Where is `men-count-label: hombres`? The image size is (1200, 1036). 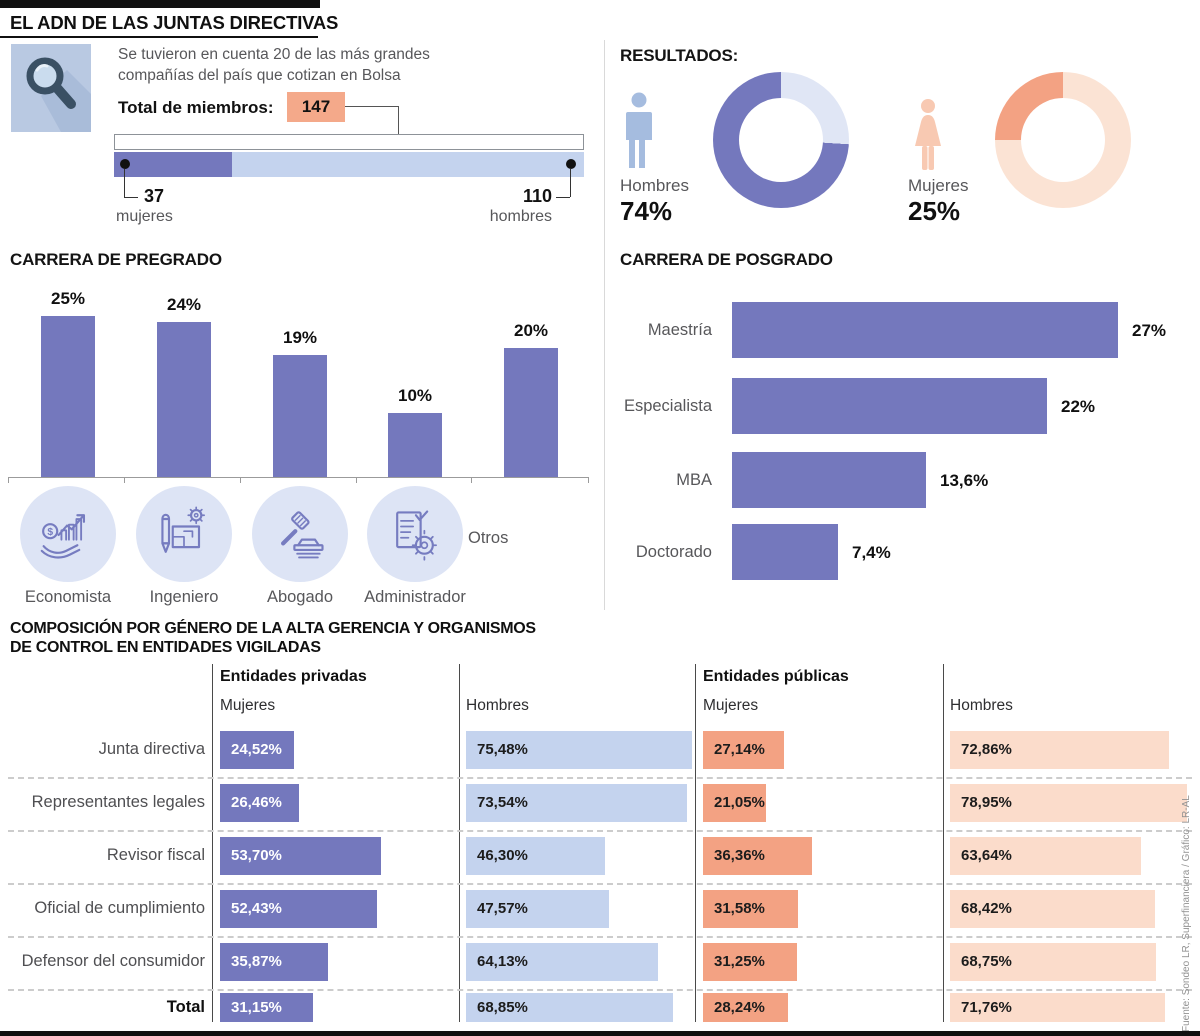
men-count-label: hombres is located at coordinates (520, 216).